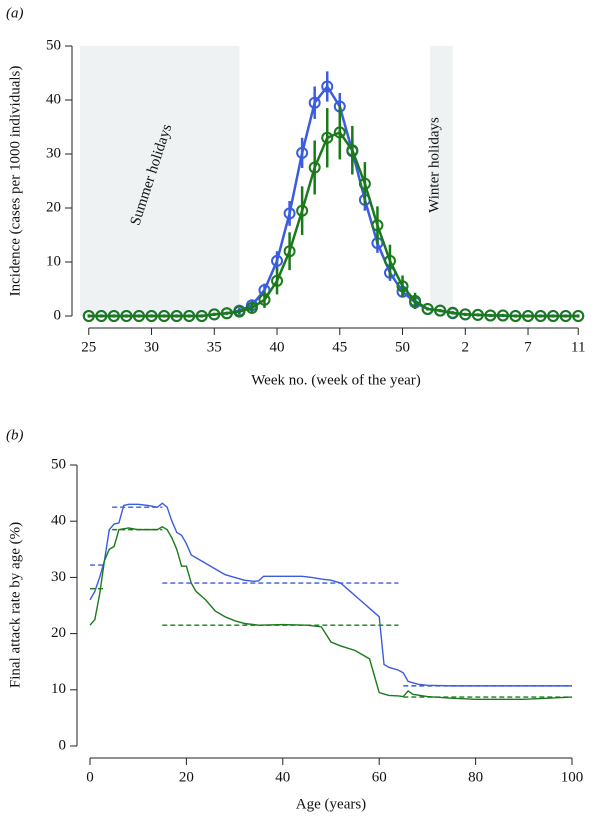 This screenshot has height=817, width=594. I want to click on x-tick-label: 50, so click(402, 347).